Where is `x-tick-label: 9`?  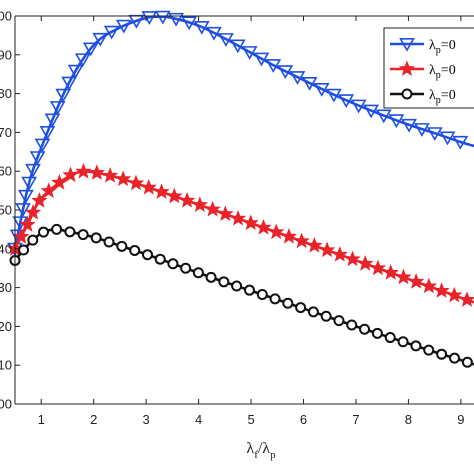
x-tick-label: 9 is located at coordinates (460, 419).